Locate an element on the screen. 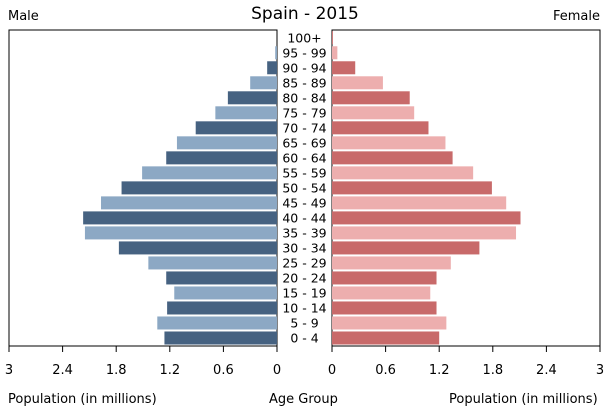 Image resolution: width=610 pixels, height=414 pixels. x-axis-label-age-group: Age Group is located at coordinates (303, 399).